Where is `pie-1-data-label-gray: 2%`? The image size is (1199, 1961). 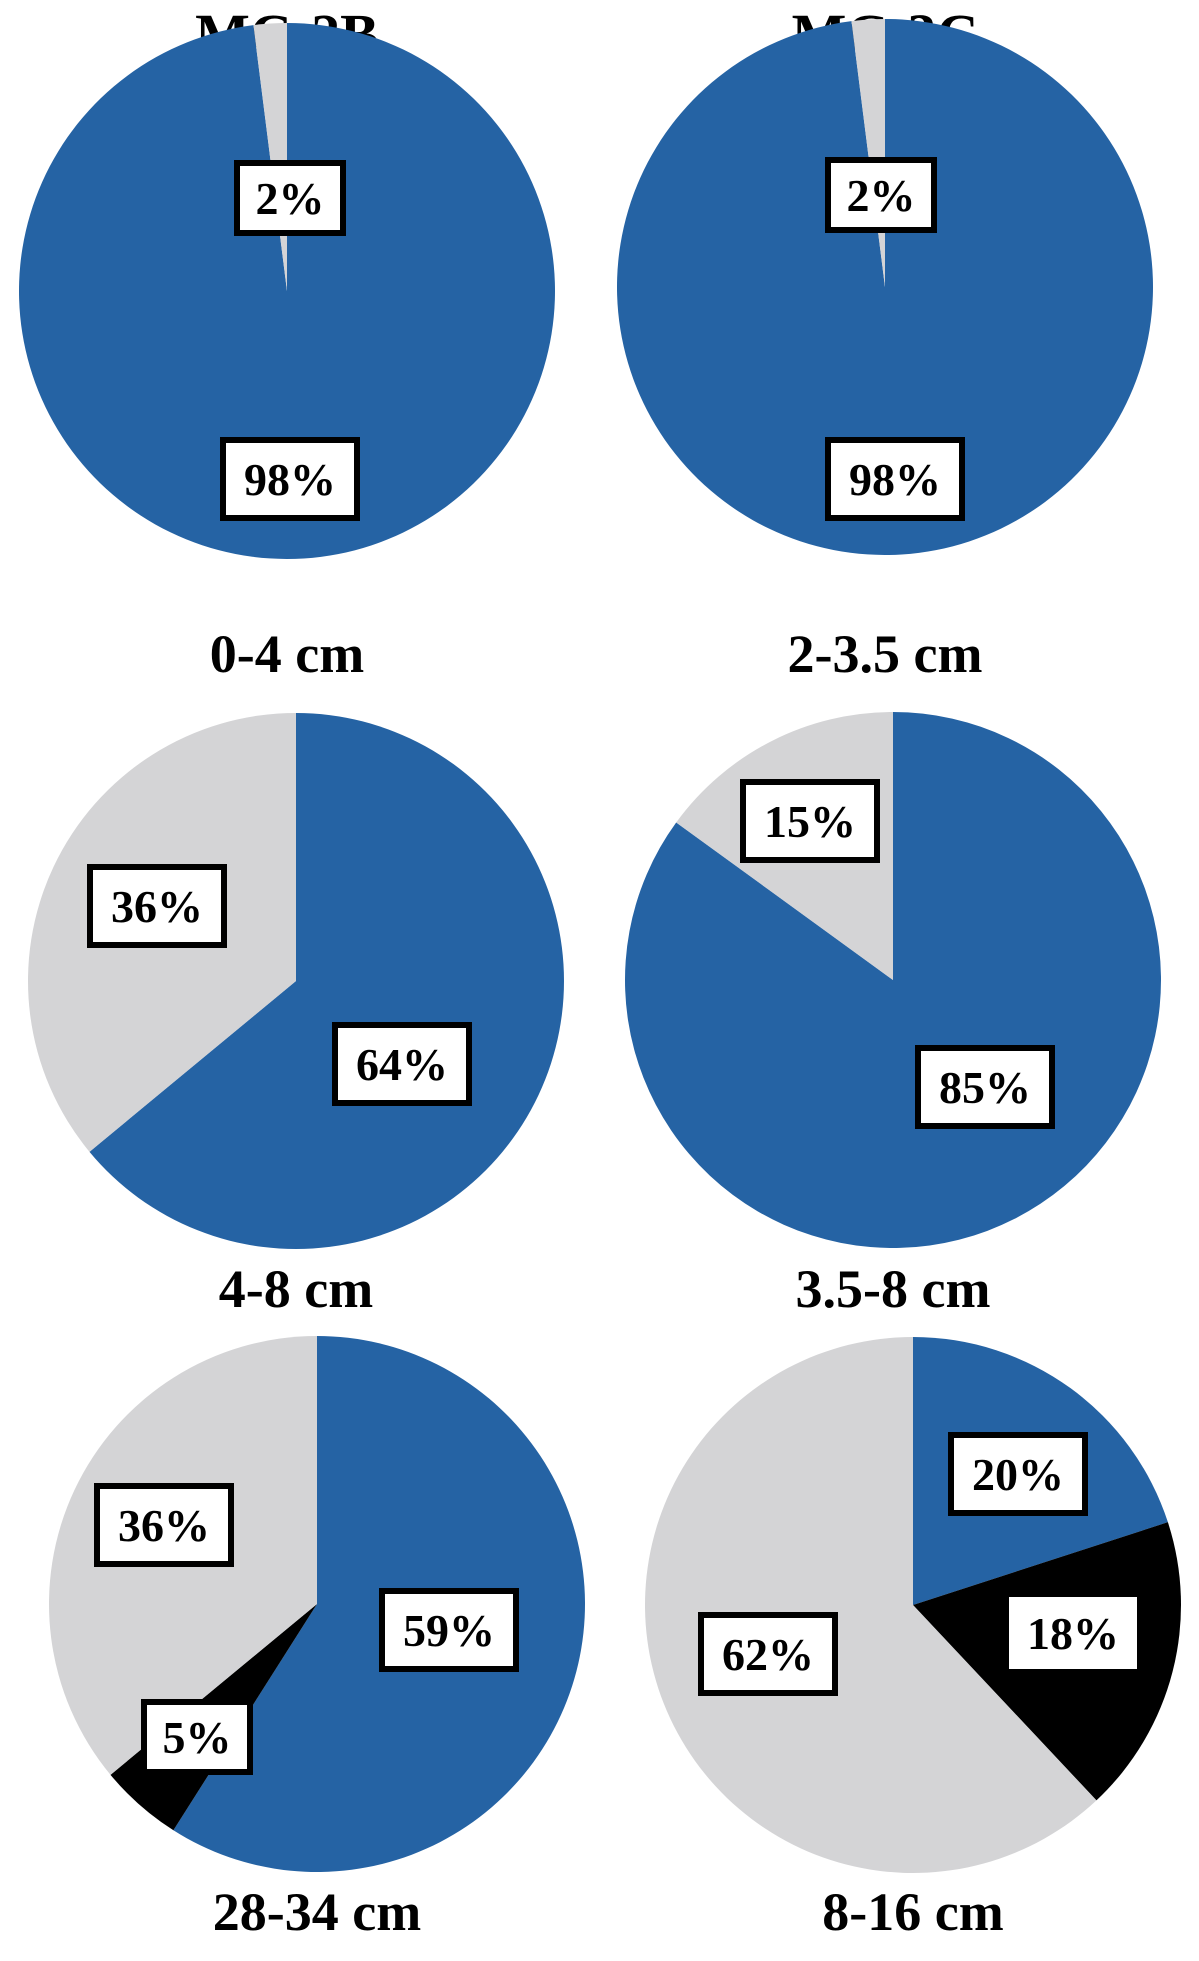 pie-1-data-label-gray: 2% is located at coordinates (290, 198).